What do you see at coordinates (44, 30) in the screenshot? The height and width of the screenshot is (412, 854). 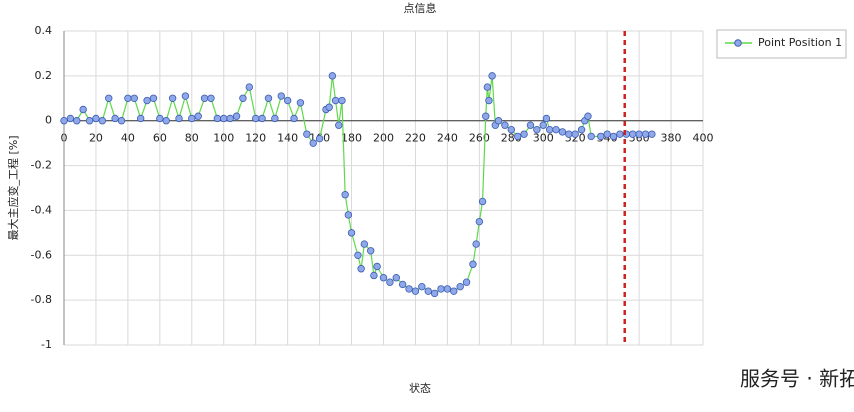 I see `y-tick-label: 0.4` at bounding box center [44, 30].